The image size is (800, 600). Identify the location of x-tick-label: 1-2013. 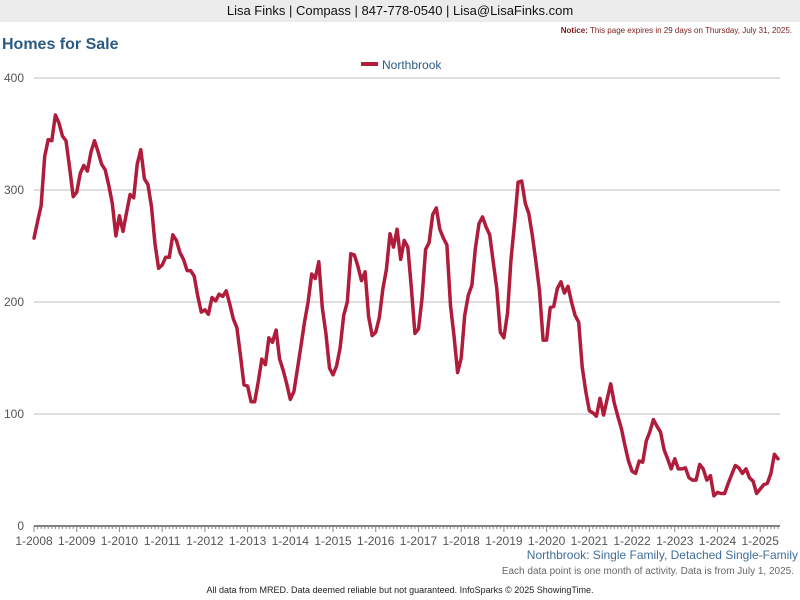
(248, 541).